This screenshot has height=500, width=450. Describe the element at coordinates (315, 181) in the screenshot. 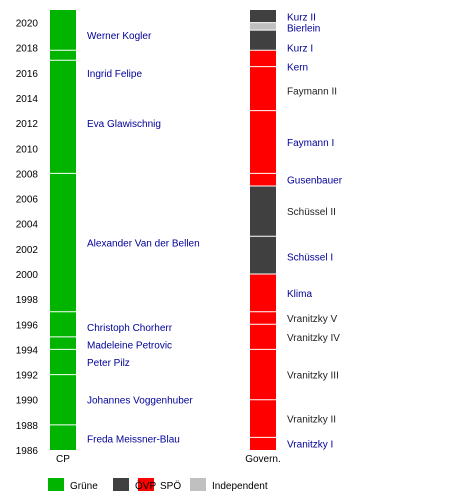

I see `government-label: Gusenbauer` at that location.